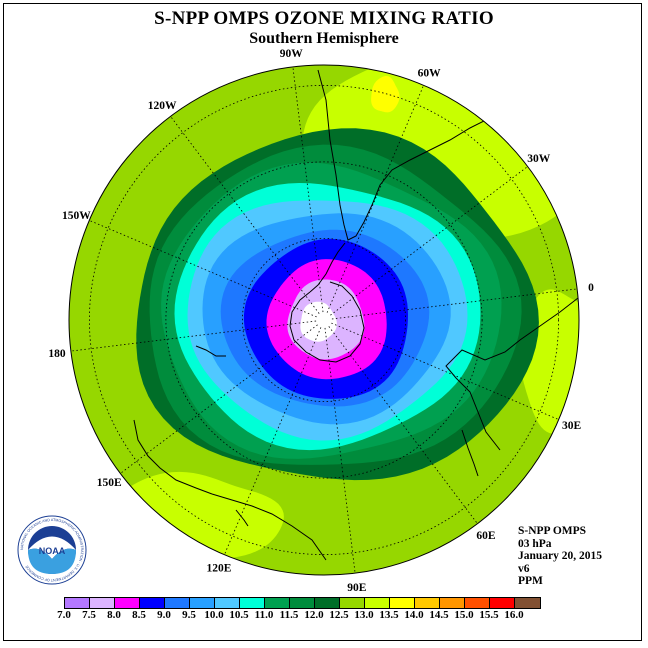  Describe the element at coordinates (210, 351) in the screenshot. I see `coast-new-zealand` at that location.